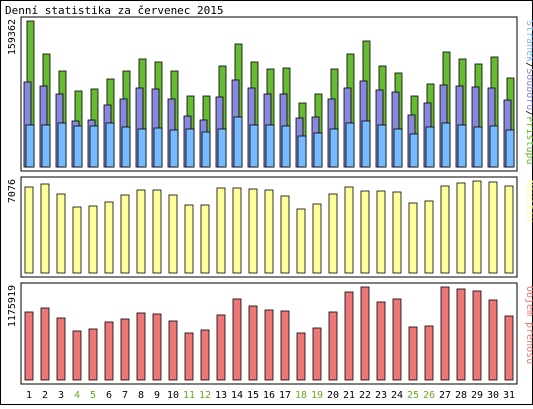  Describe the element at coordinates (429, 237) in the screenshot. I see `bar-návštěv-day-26` at that location.